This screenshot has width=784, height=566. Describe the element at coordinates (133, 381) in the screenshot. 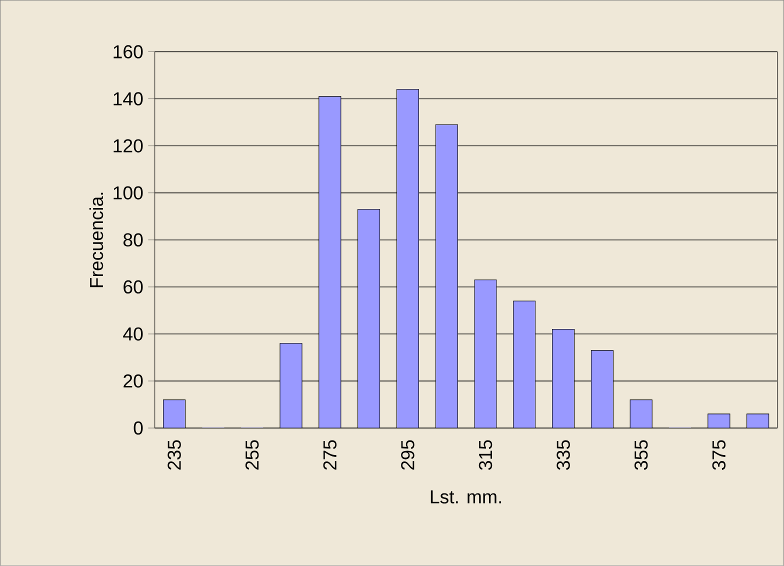

I see `y-tick-label: 20` at that location.